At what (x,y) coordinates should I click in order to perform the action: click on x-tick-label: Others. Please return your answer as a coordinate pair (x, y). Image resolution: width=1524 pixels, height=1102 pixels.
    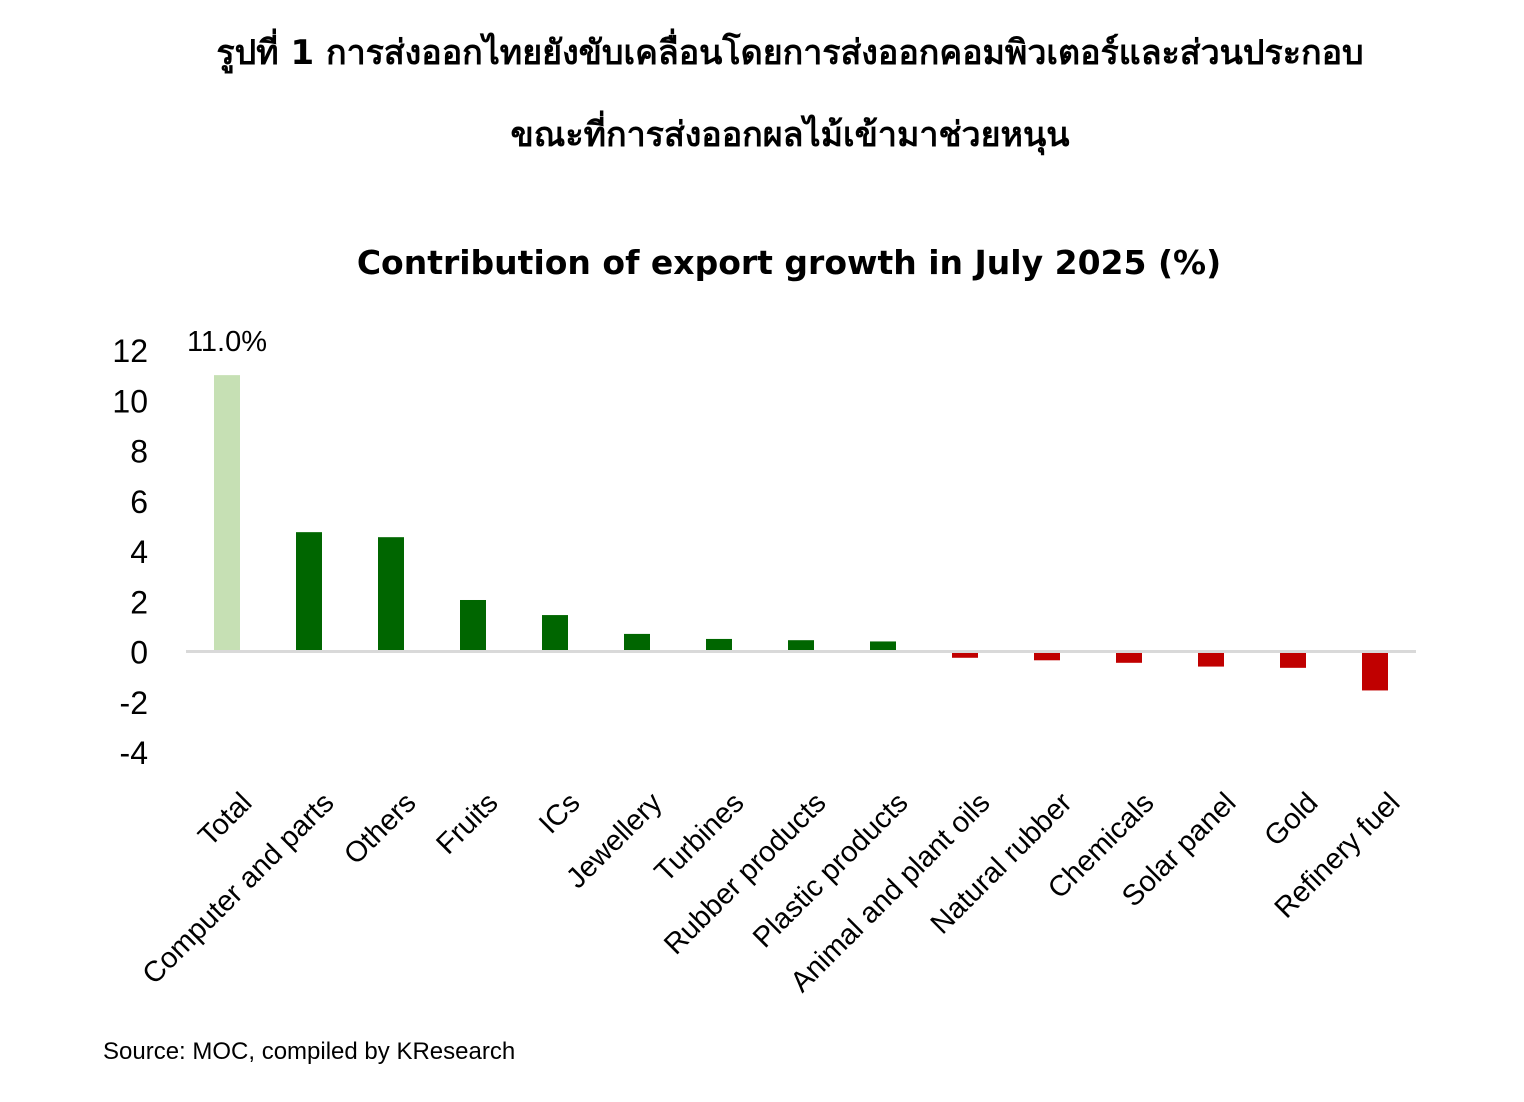
    Looking at the image, I should click on (380, 829).